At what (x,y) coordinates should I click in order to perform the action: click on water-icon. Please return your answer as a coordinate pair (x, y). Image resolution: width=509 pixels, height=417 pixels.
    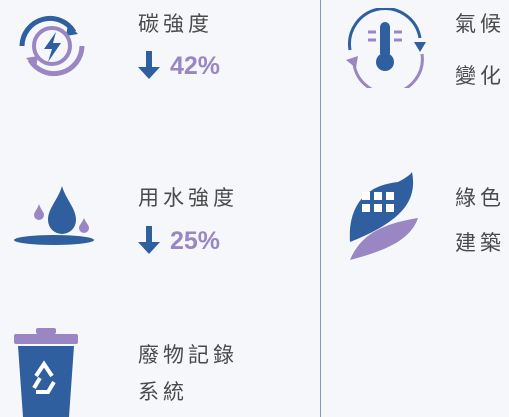
    Looking at the image, I should click on (54, 215).